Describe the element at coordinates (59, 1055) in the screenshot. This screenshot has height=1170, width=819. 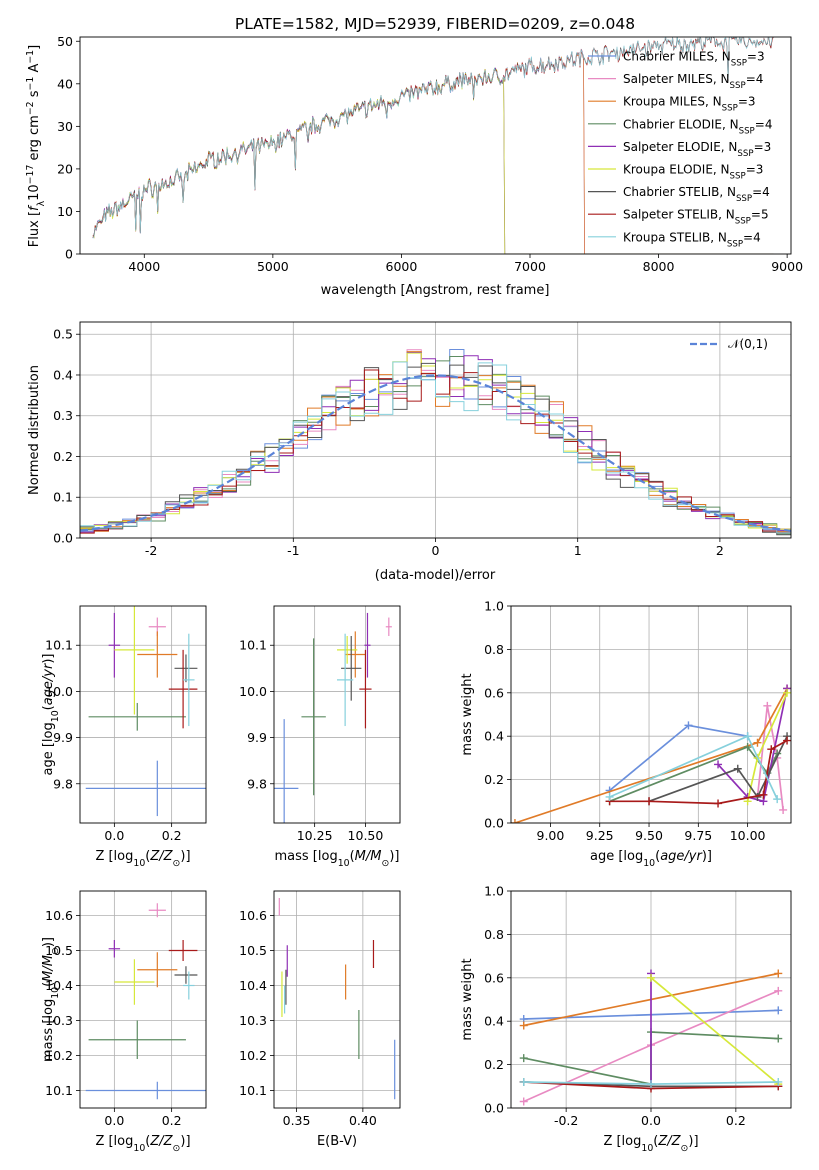
I see `y-tick-label: 10.2` at that location.